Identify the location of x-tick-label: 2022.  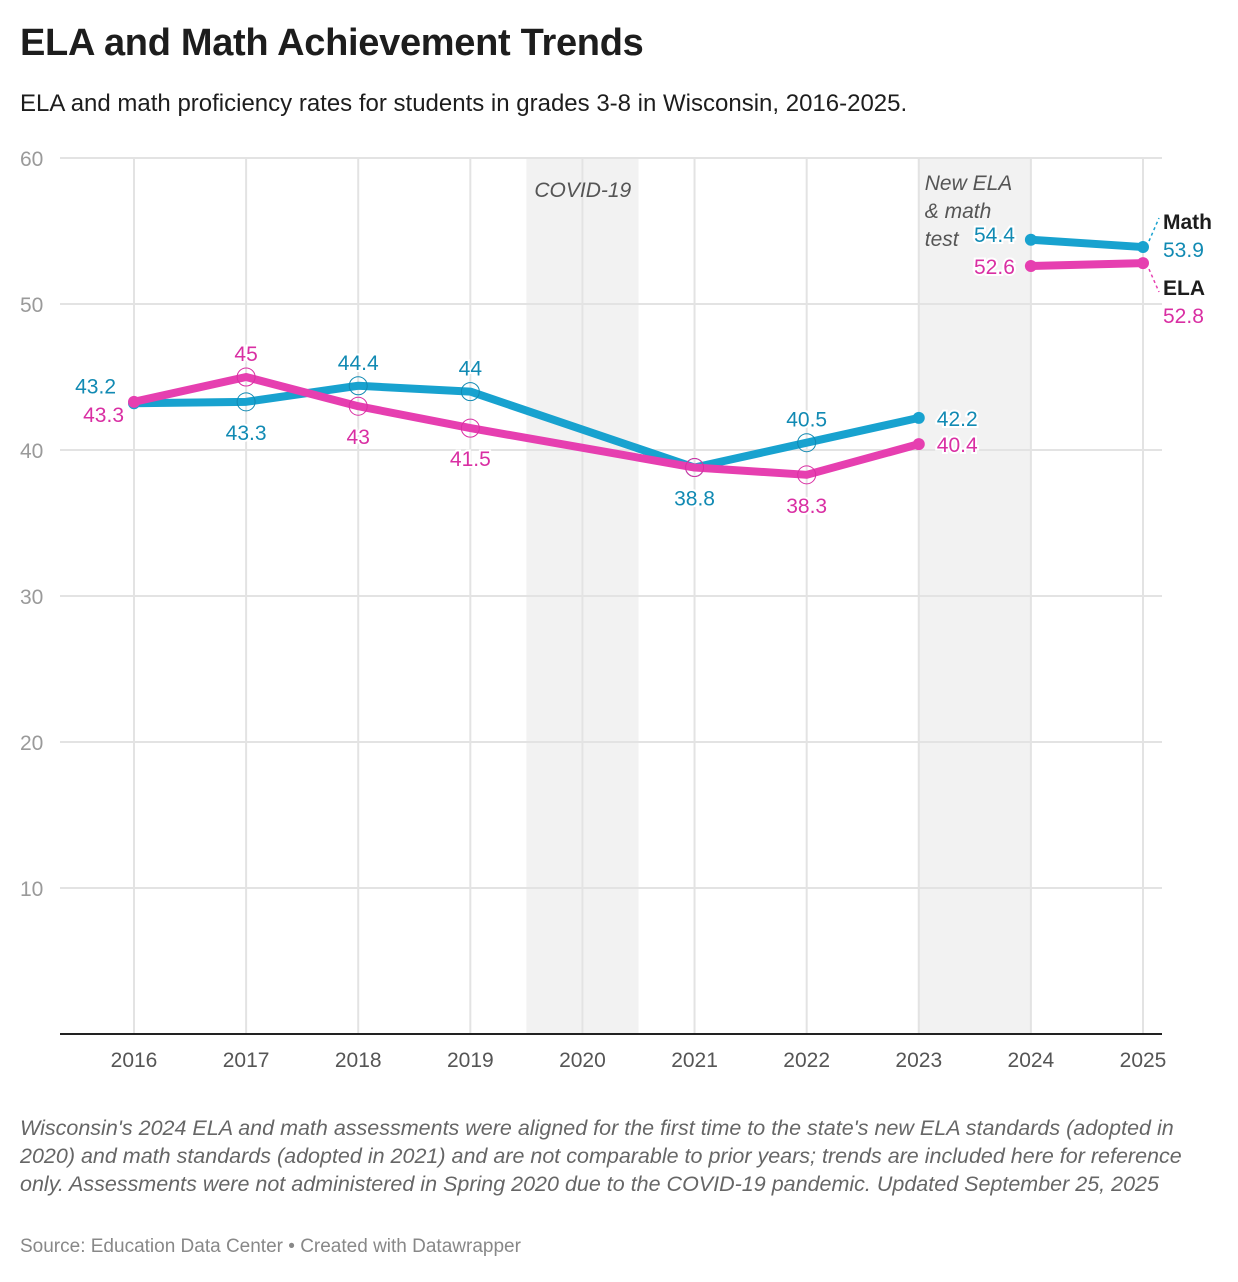
(806, 1060).